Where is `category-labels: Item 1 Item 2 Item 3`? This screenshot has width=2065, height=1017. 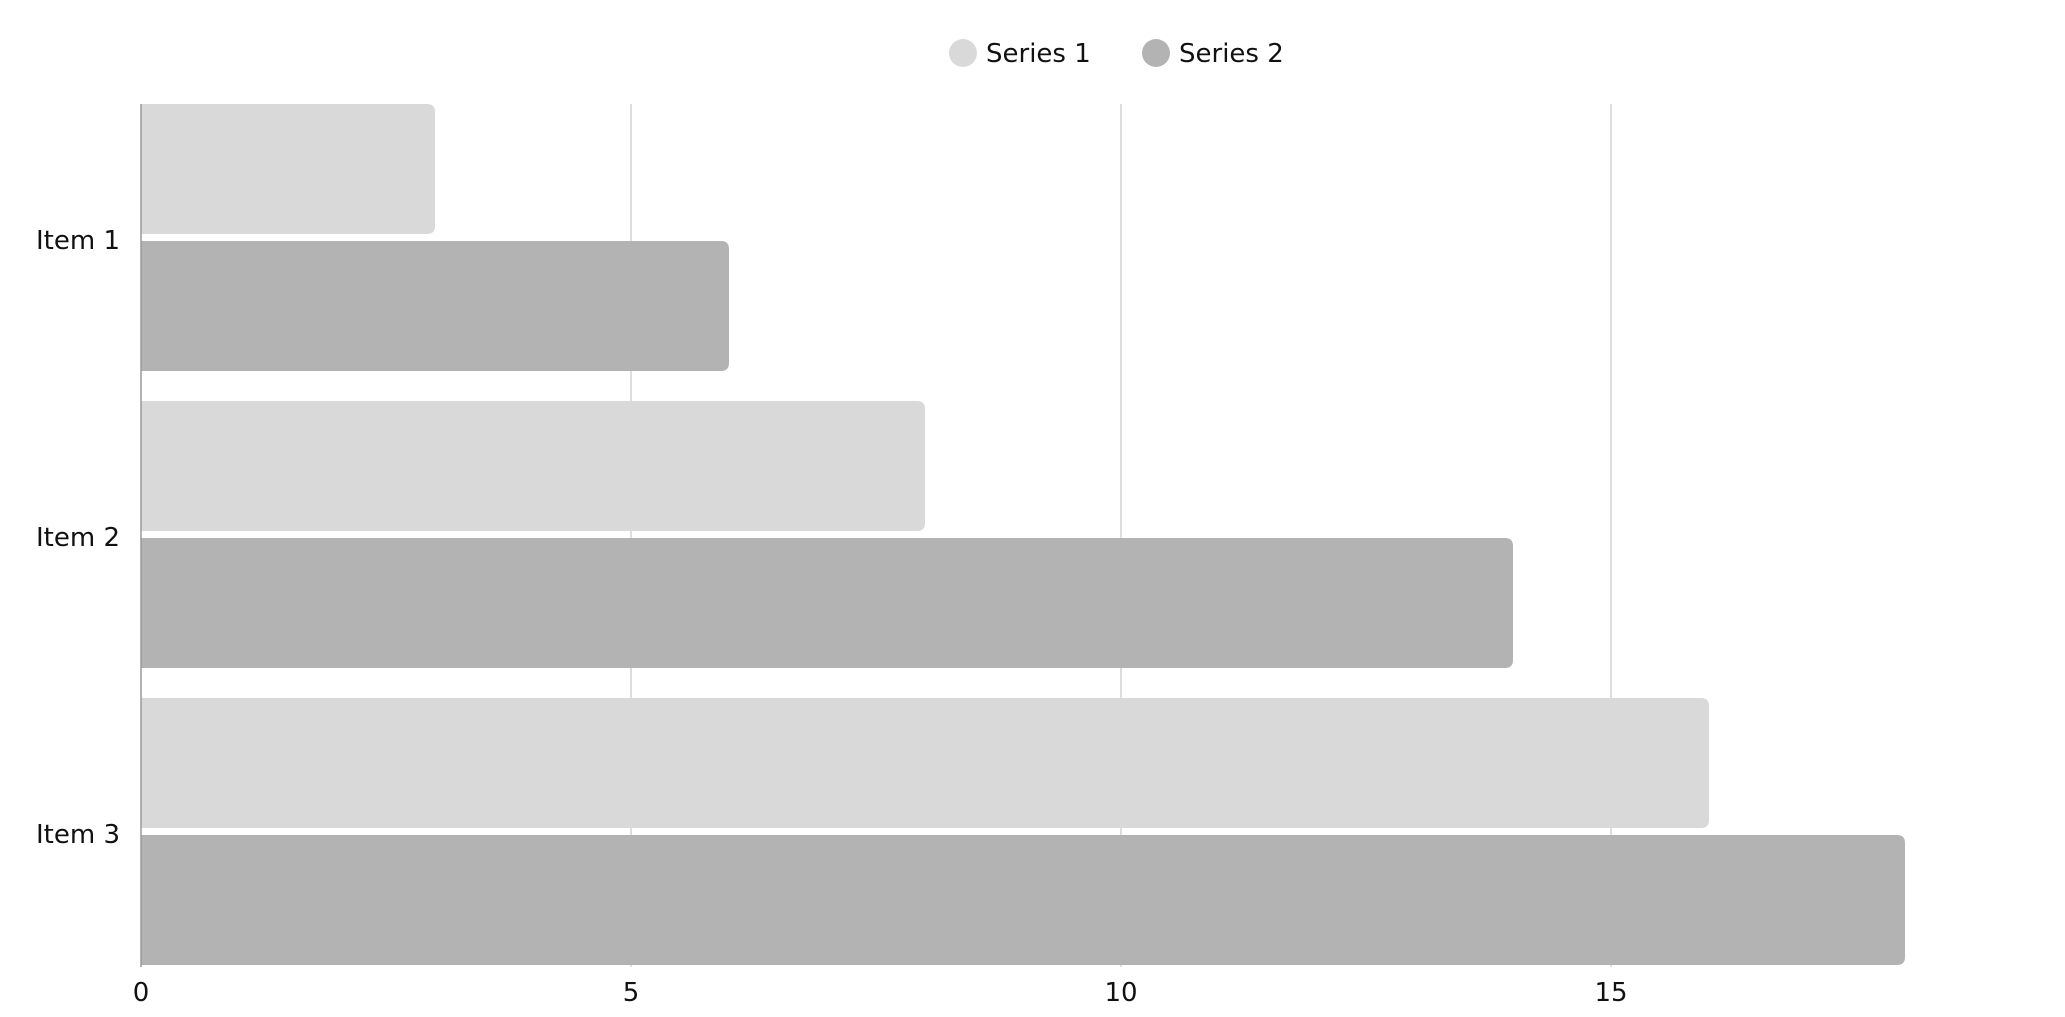
category-labels: Item 1 Item 2 Item 3 is located at coordinates (78, 538).